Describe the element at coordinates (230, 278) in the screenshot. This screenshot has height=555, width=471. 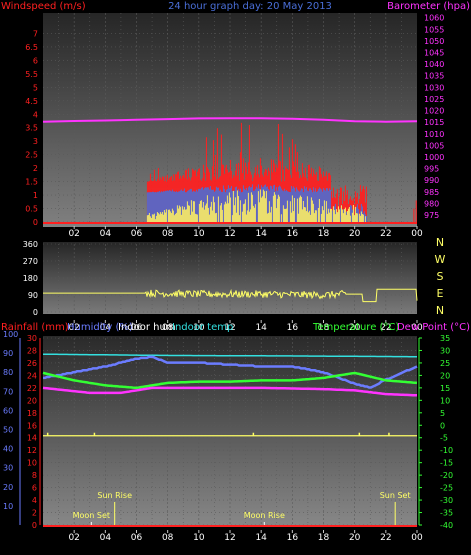
I see `wind-direction-grid` at that location.